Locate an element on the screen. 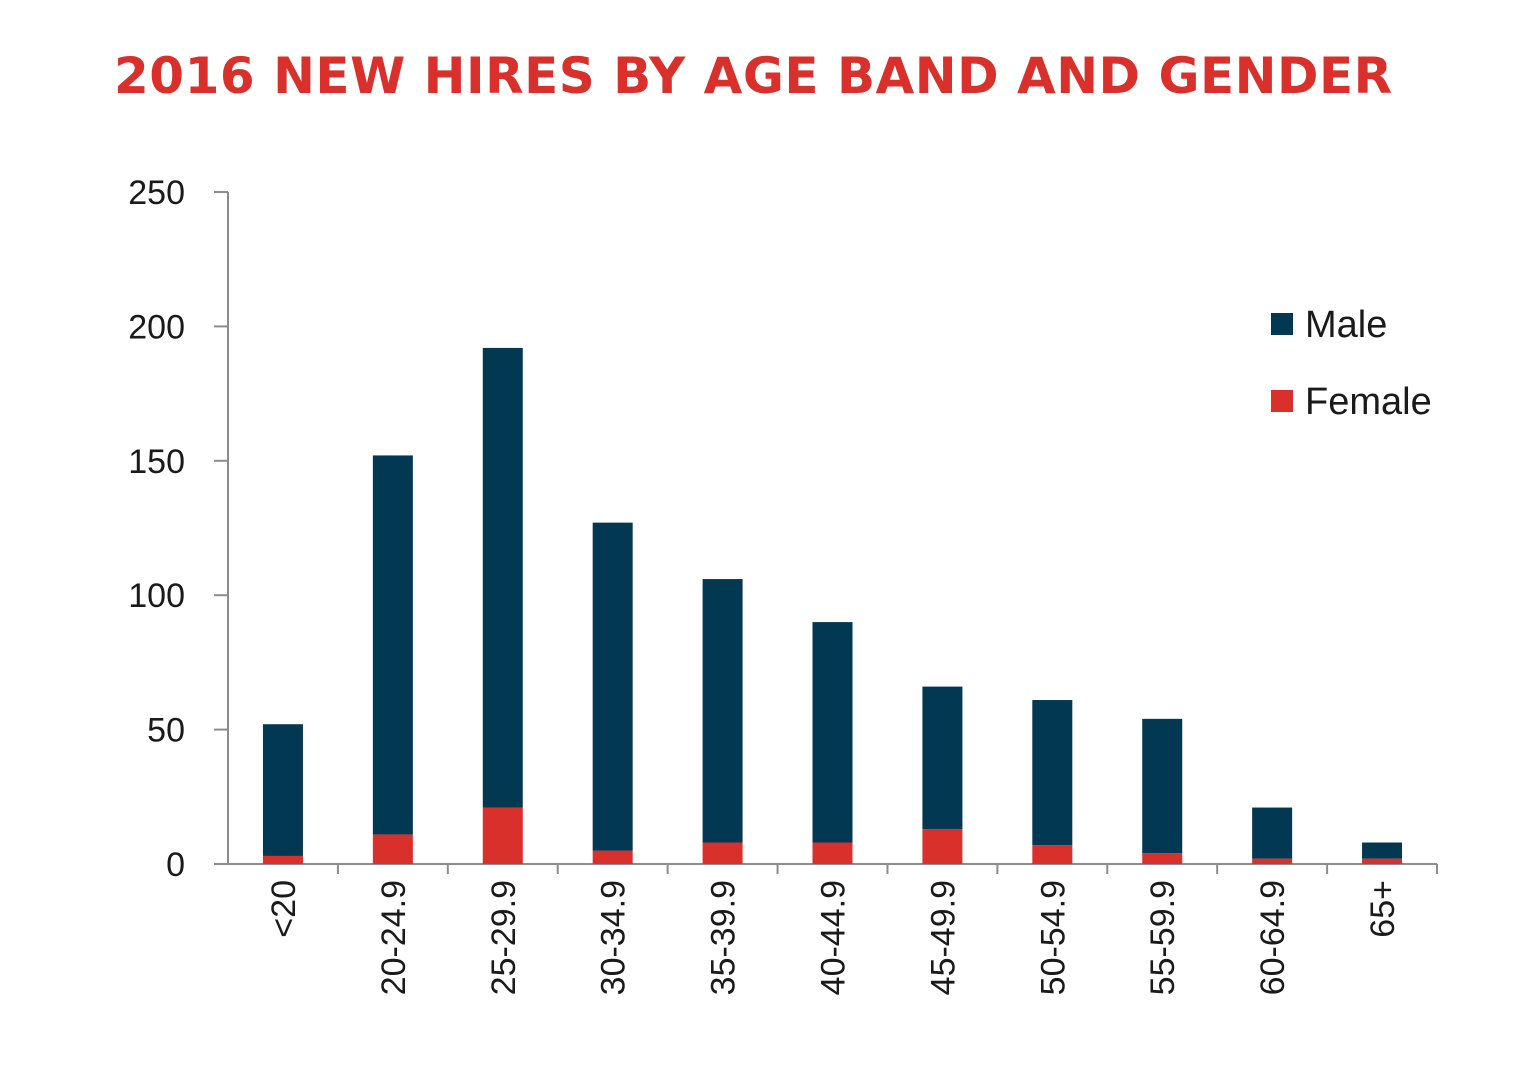 This screenshot has width=1539, height=1071. x-tick-label: 40-44.9 is located at coordinates (834, 937).